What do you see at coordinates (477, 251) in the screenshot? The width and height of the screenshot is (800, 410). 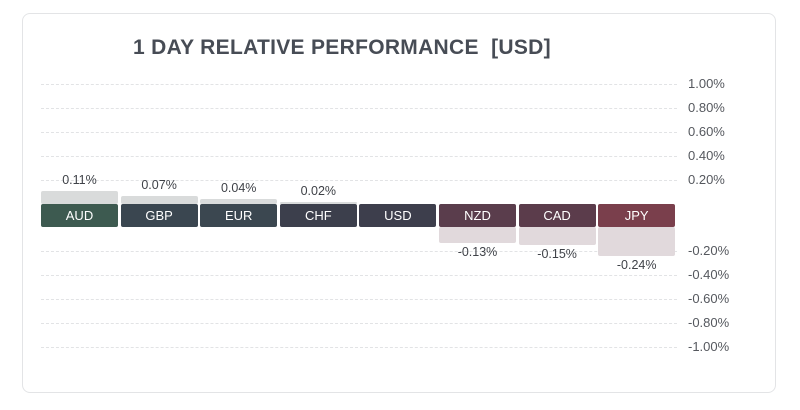 I see `value-label-nzd: -0.13%` at bounding box center [477, 251].